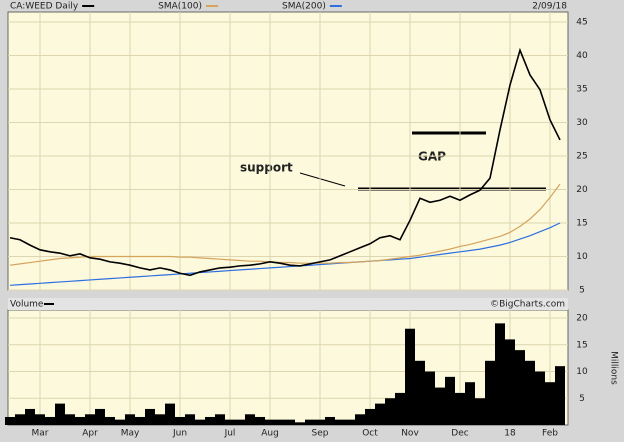 This screenshot has height=442, width=624. I want to click on volume-header, so click(288, 304).